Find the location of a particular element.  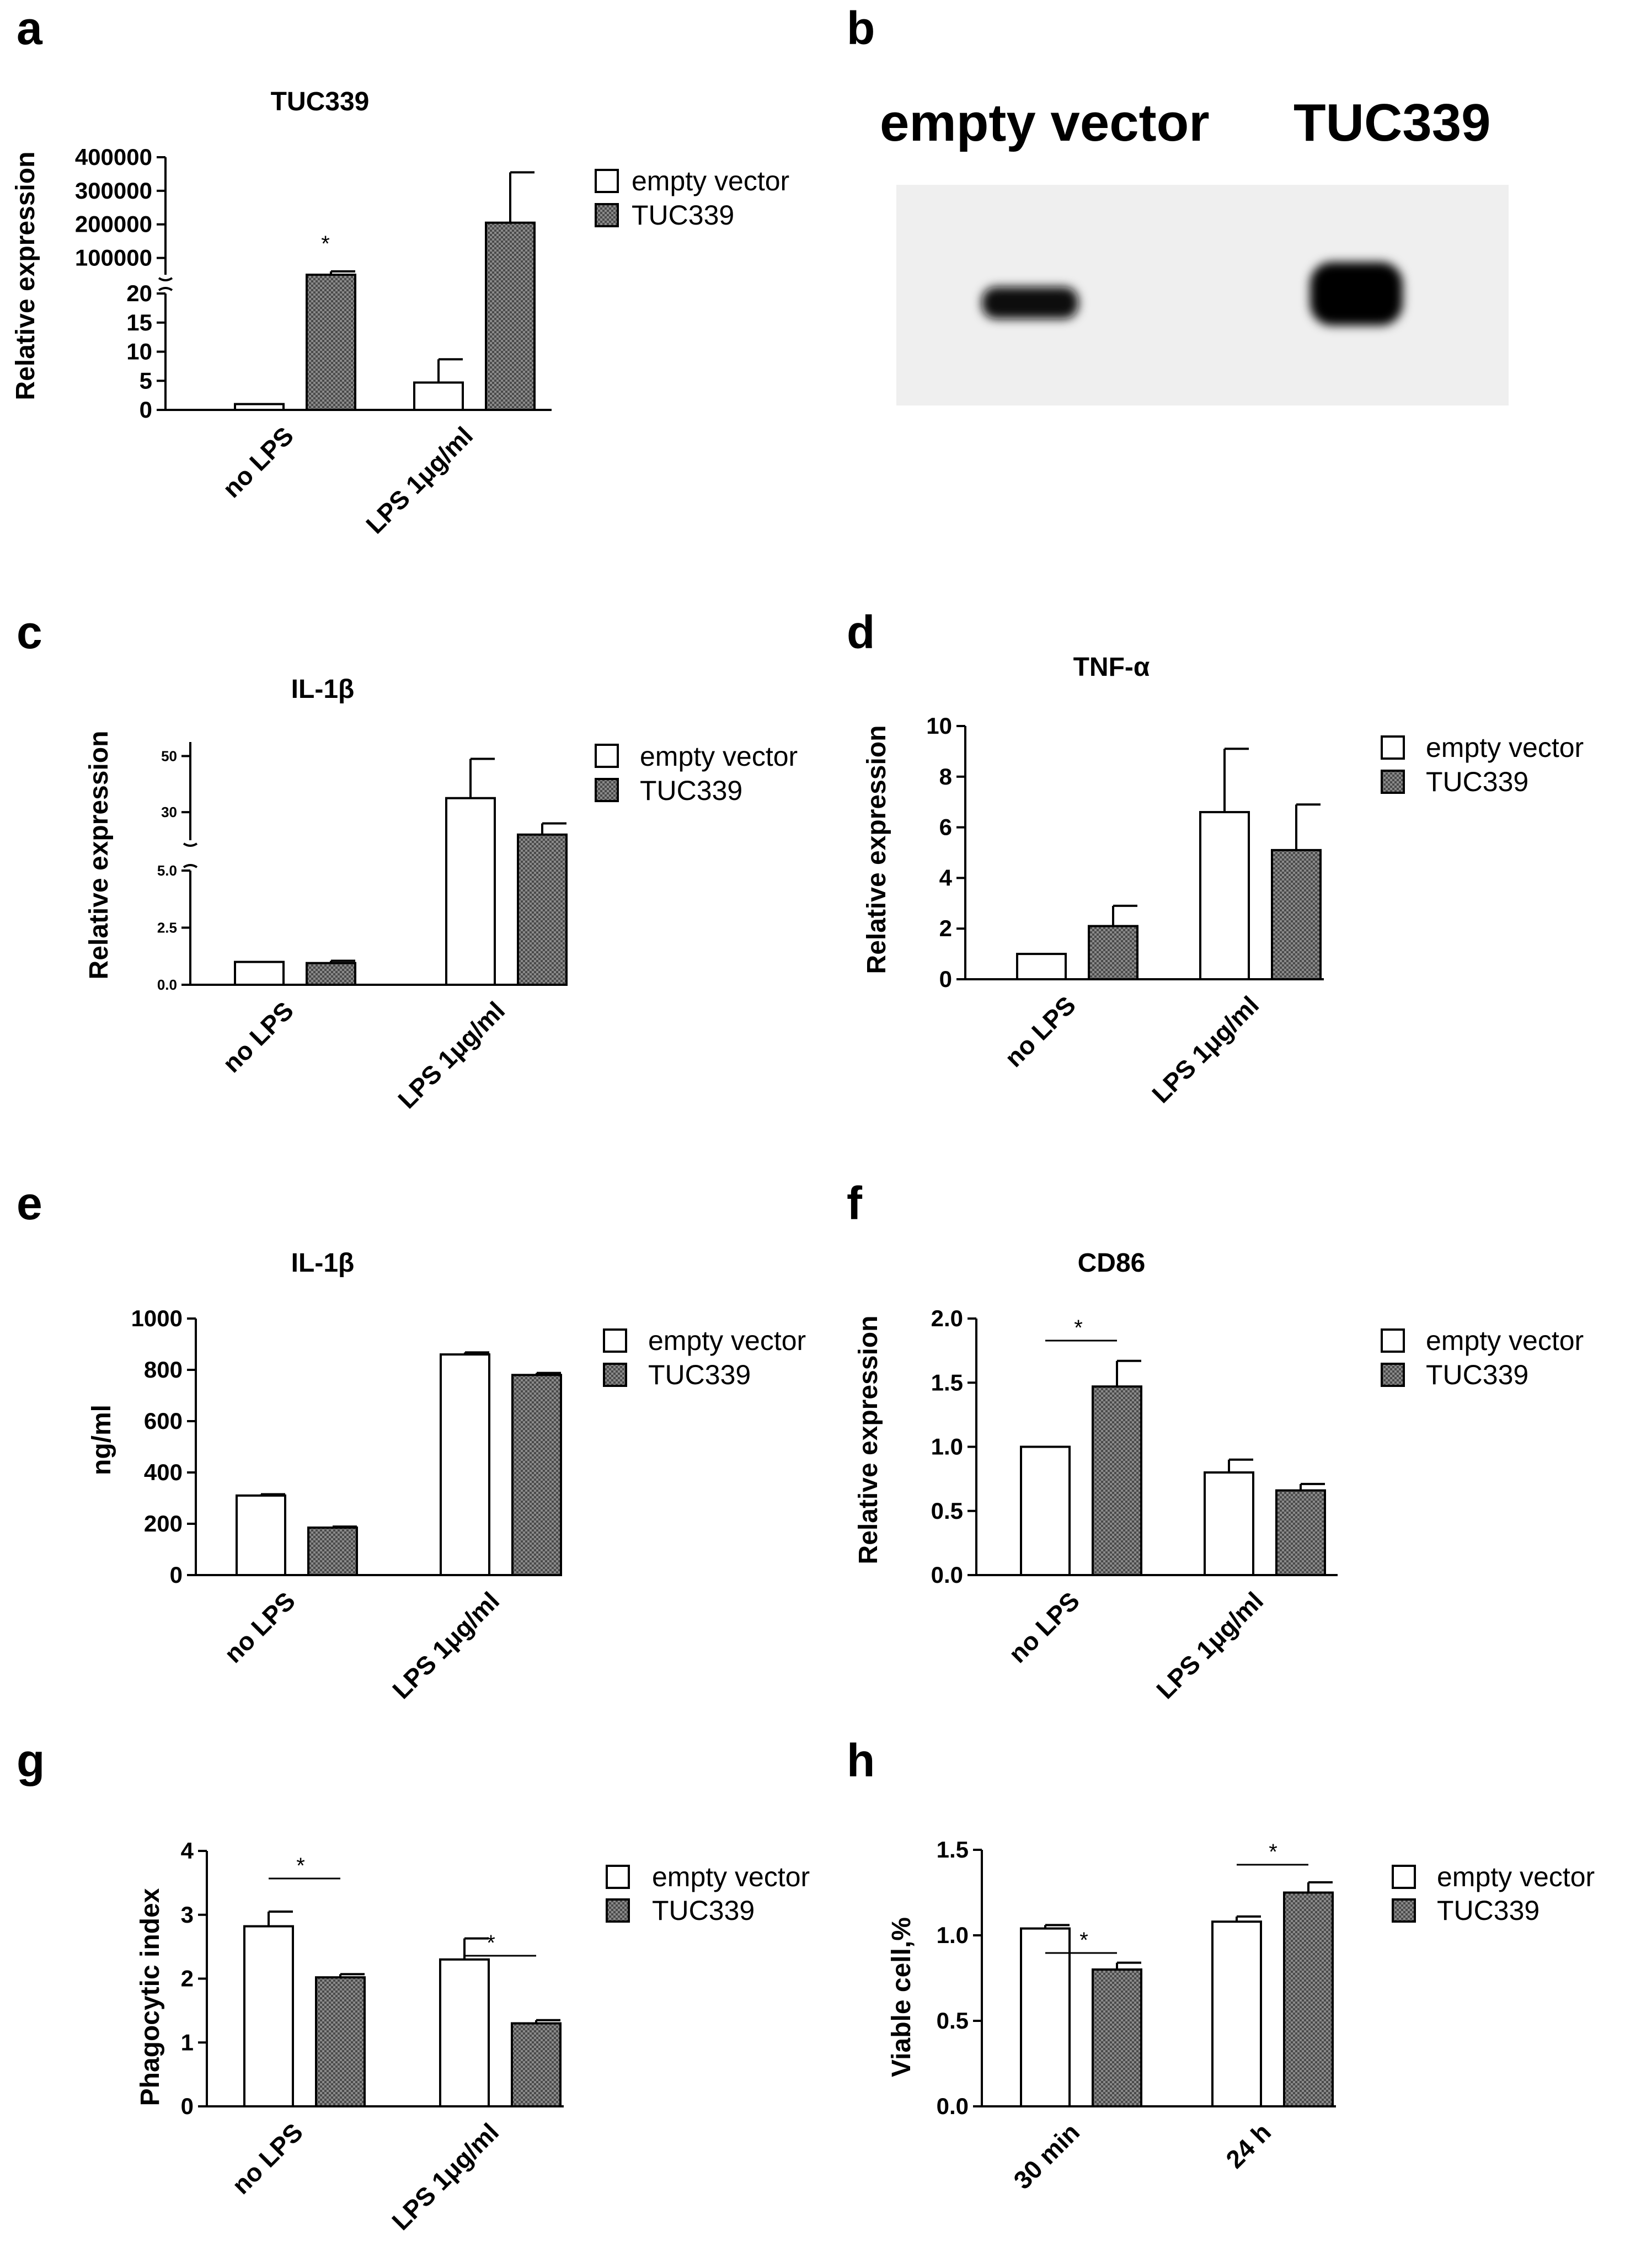

panel-g-ylabel: Phagocytic index is located at coordinates (150, 1997).